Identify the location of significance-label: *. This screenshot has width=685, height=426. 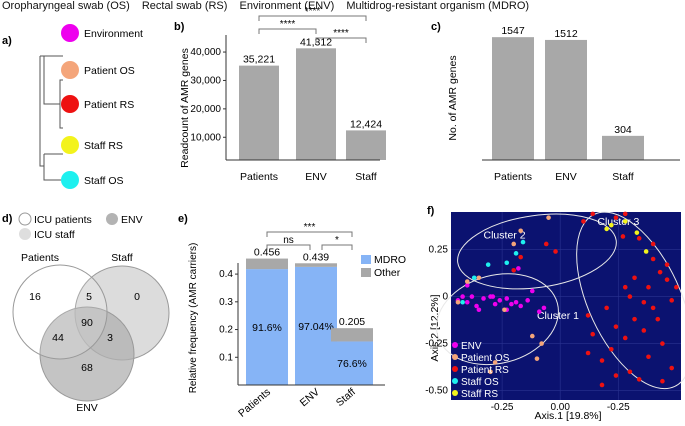
(337, 240).